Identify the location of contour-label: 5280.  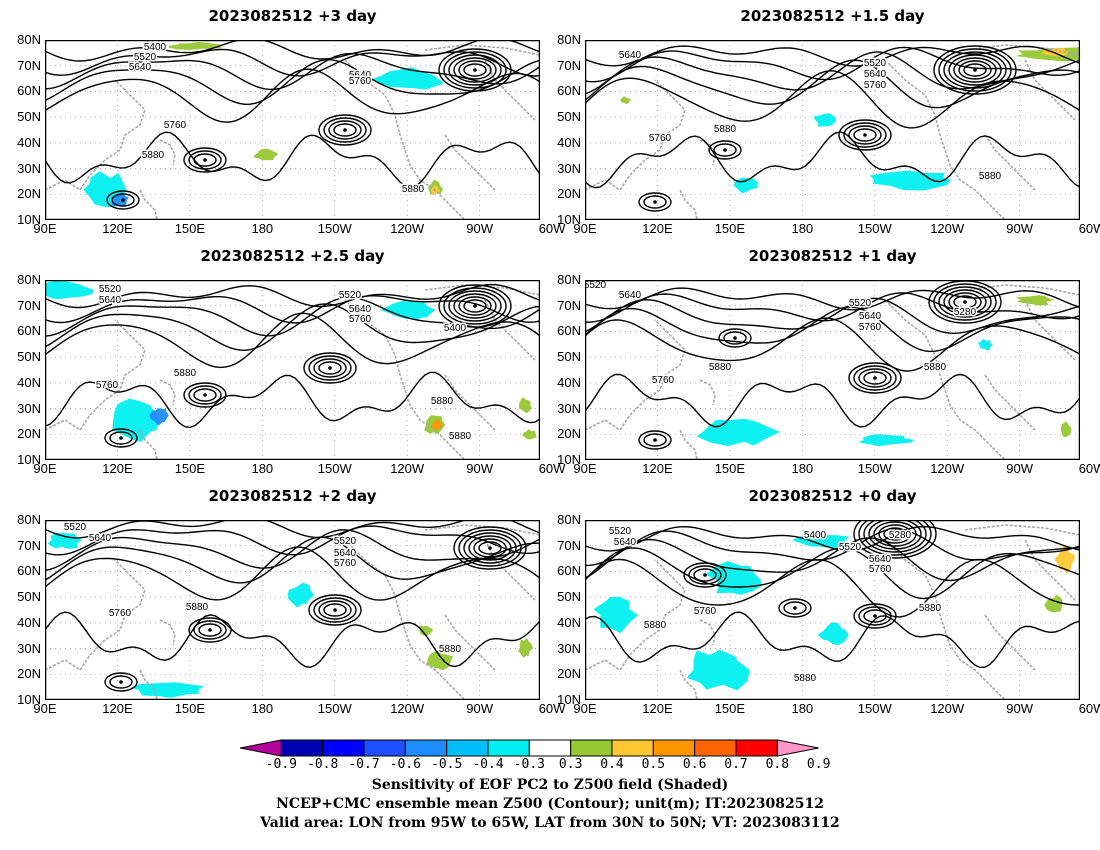
(965, 312).